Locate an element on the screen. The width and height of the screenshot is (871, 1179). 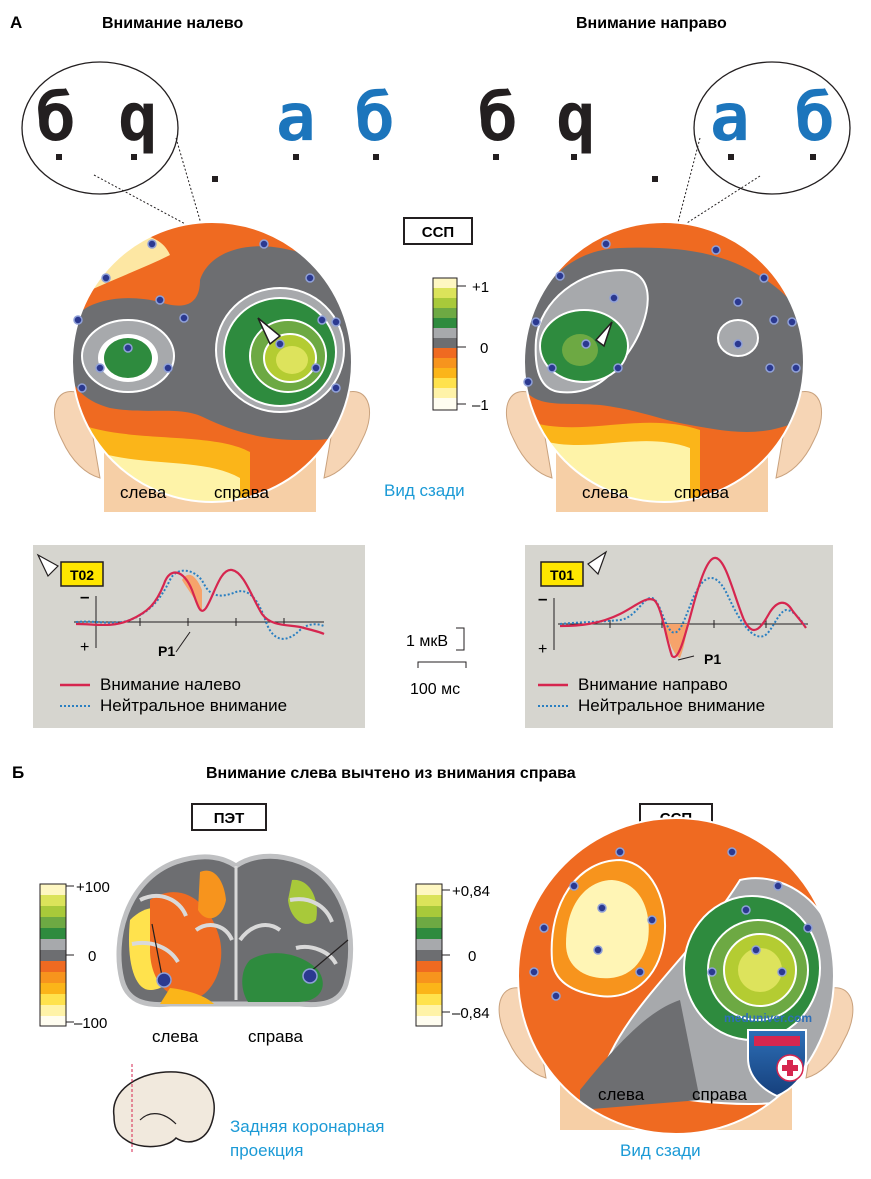
head-map-attention-left: слева справа is located at coordinates (212, 366).